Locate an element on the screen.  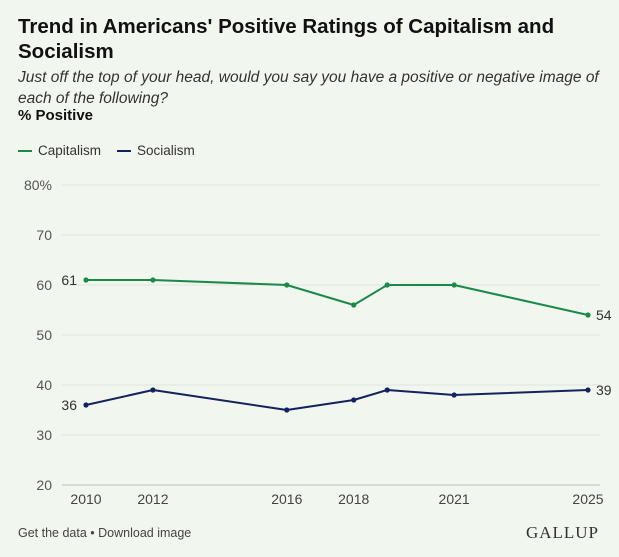
y-tick-label: 20 is located at coordinates (44, 485).